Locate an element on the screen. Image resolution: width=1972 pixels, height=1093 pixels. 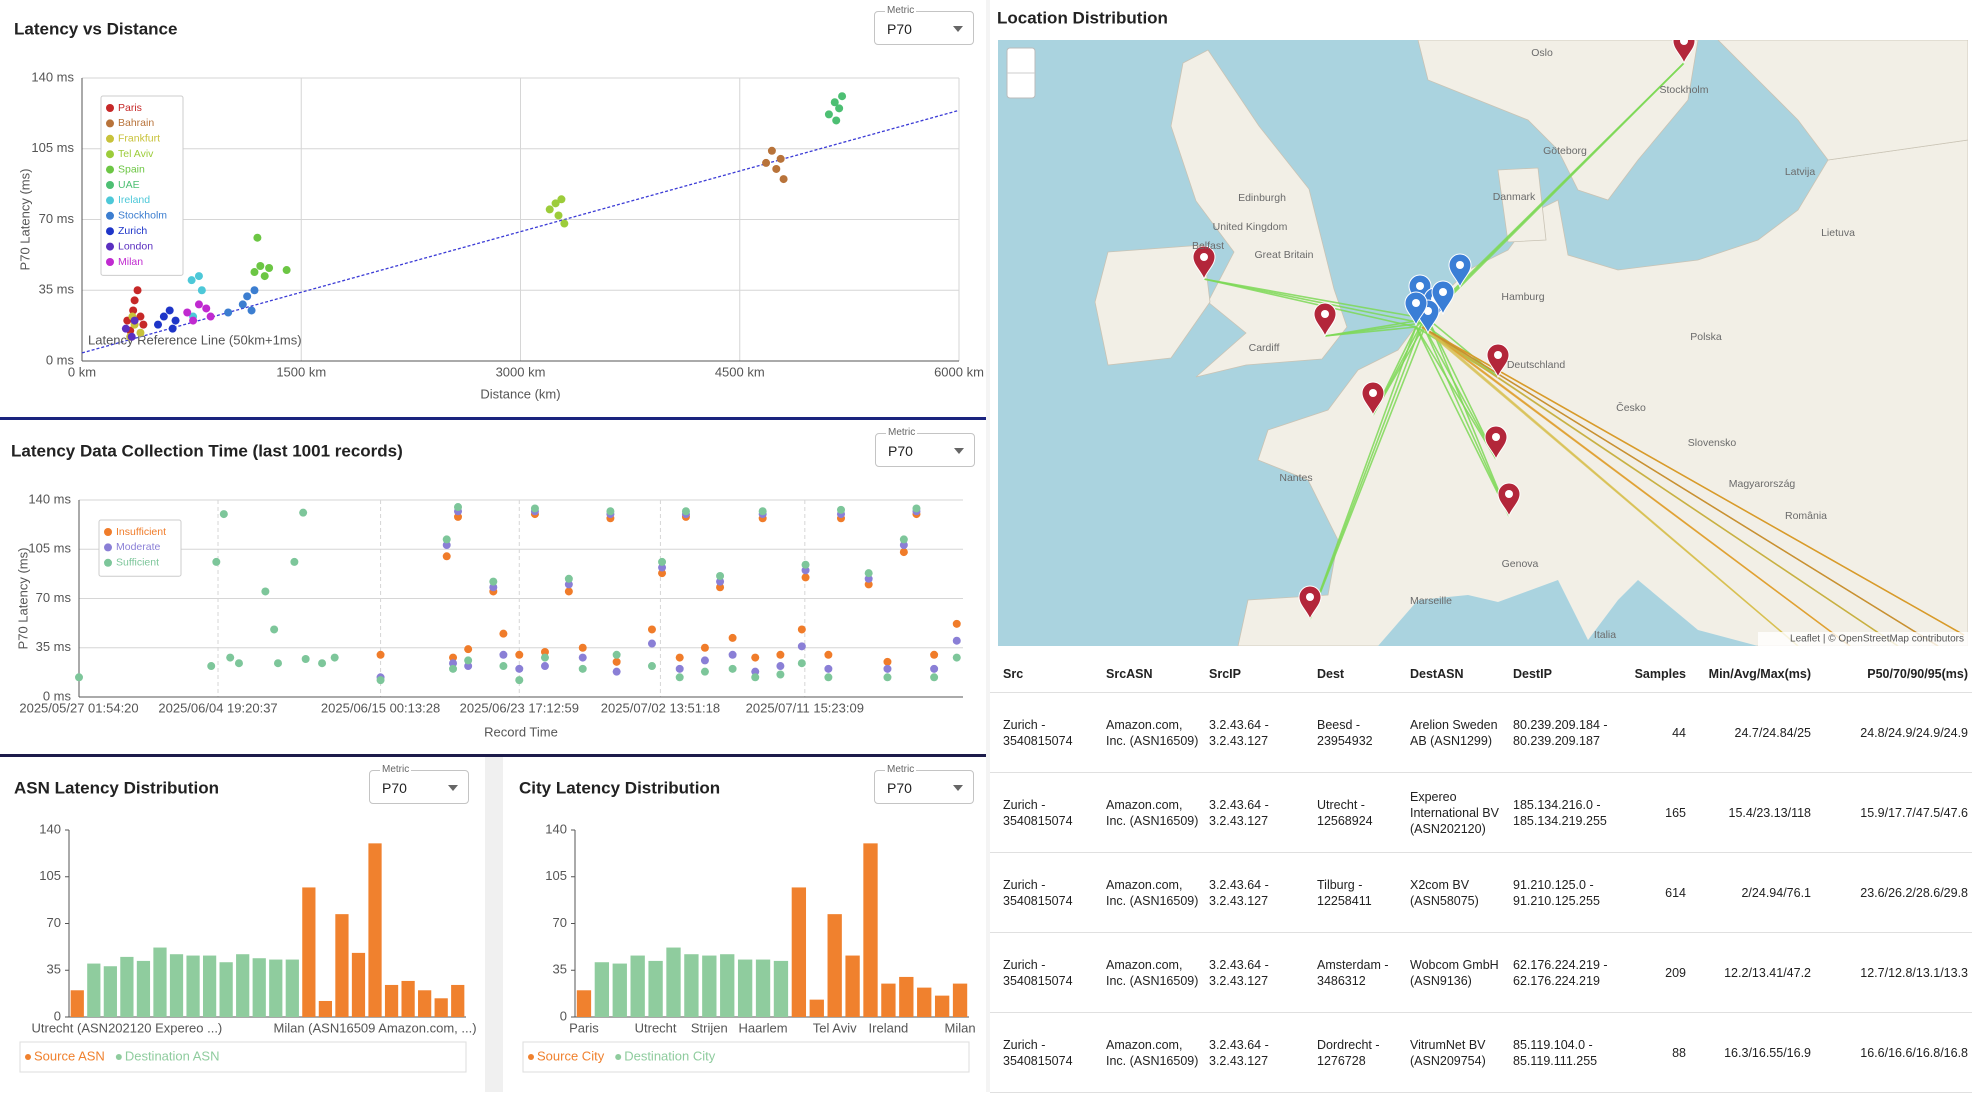
column-header: SrcASN is located at coordinates (1153, 674).